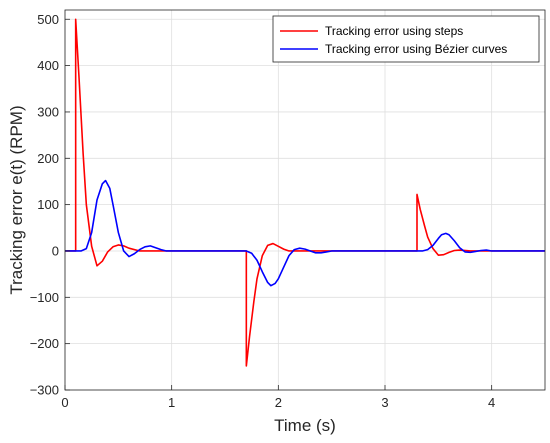  What do you see at coordinates (48, 158) in the screenshot?
I see `y-tick-label: 200` at bounding box center [48, 158].